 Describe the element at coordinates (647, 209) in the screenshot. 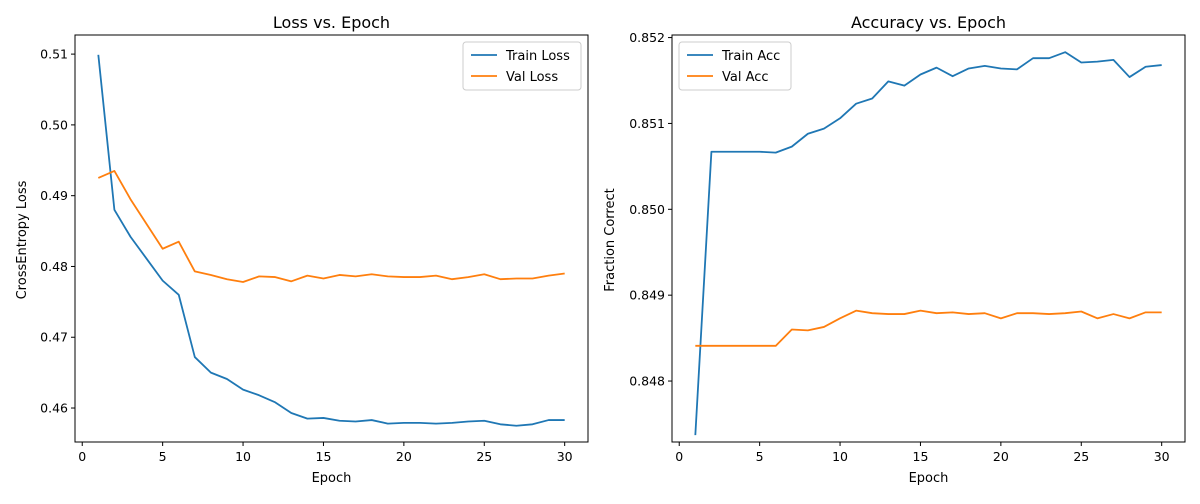

I see `accuracy-chart-ytick-label: 0.850` at that location.